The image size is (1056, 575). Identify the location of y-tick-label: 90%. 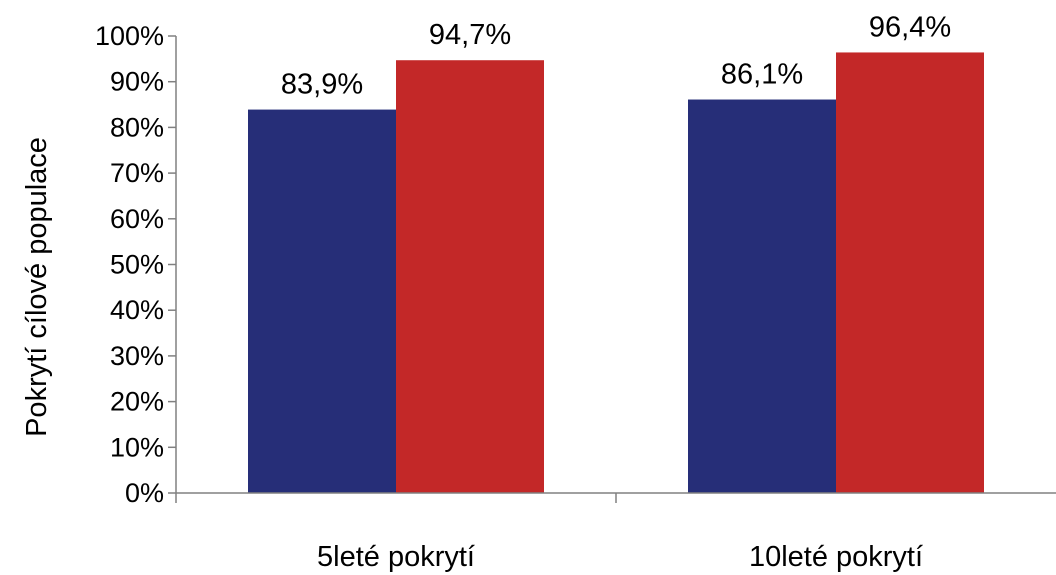
(137, 82).